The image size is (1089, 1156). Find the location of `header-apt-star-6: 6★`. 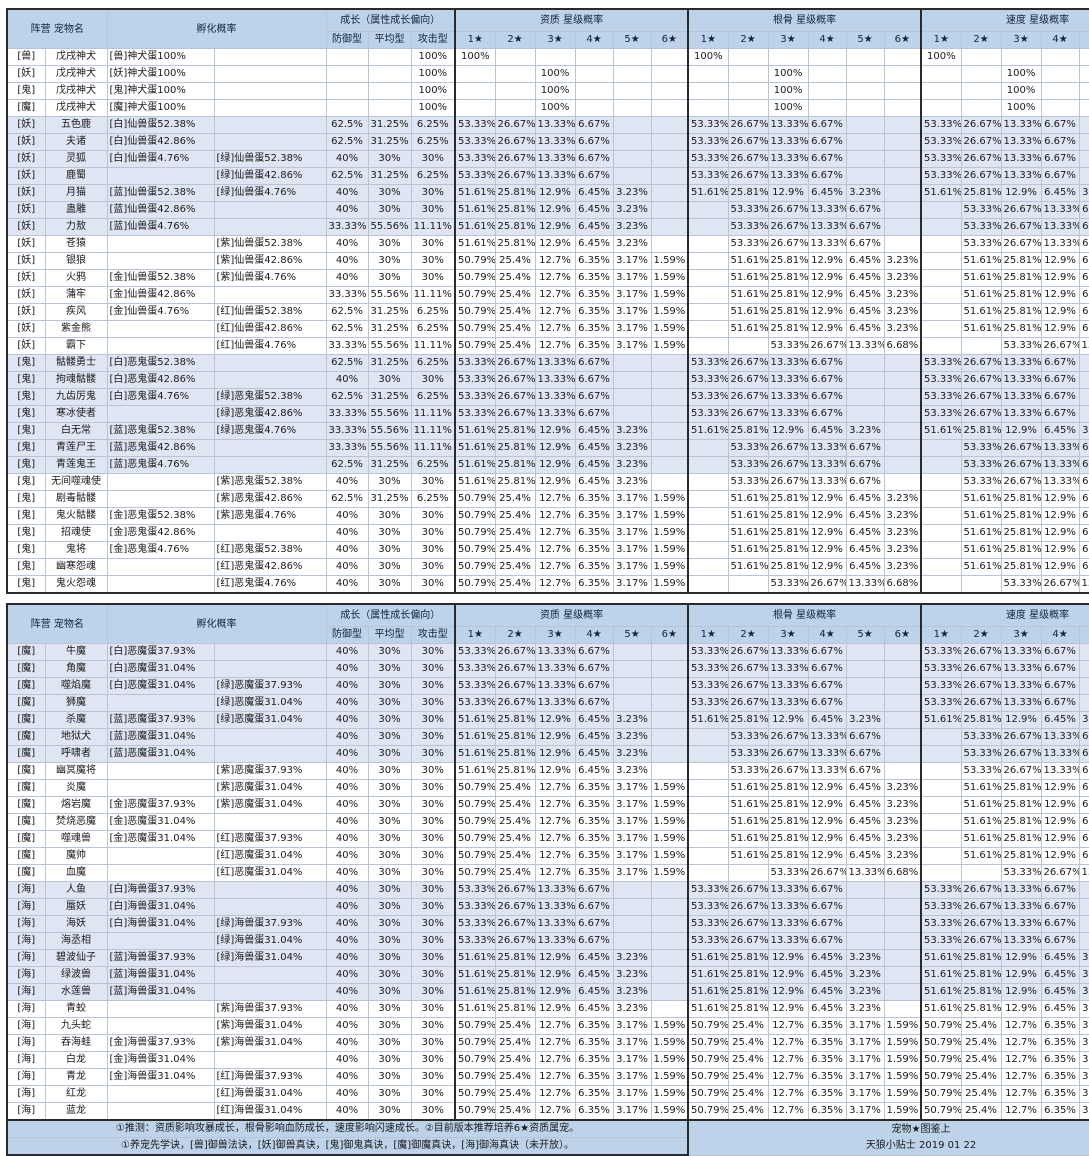

header-apt-star-6: 6★ is located at coordinates (669, 40).